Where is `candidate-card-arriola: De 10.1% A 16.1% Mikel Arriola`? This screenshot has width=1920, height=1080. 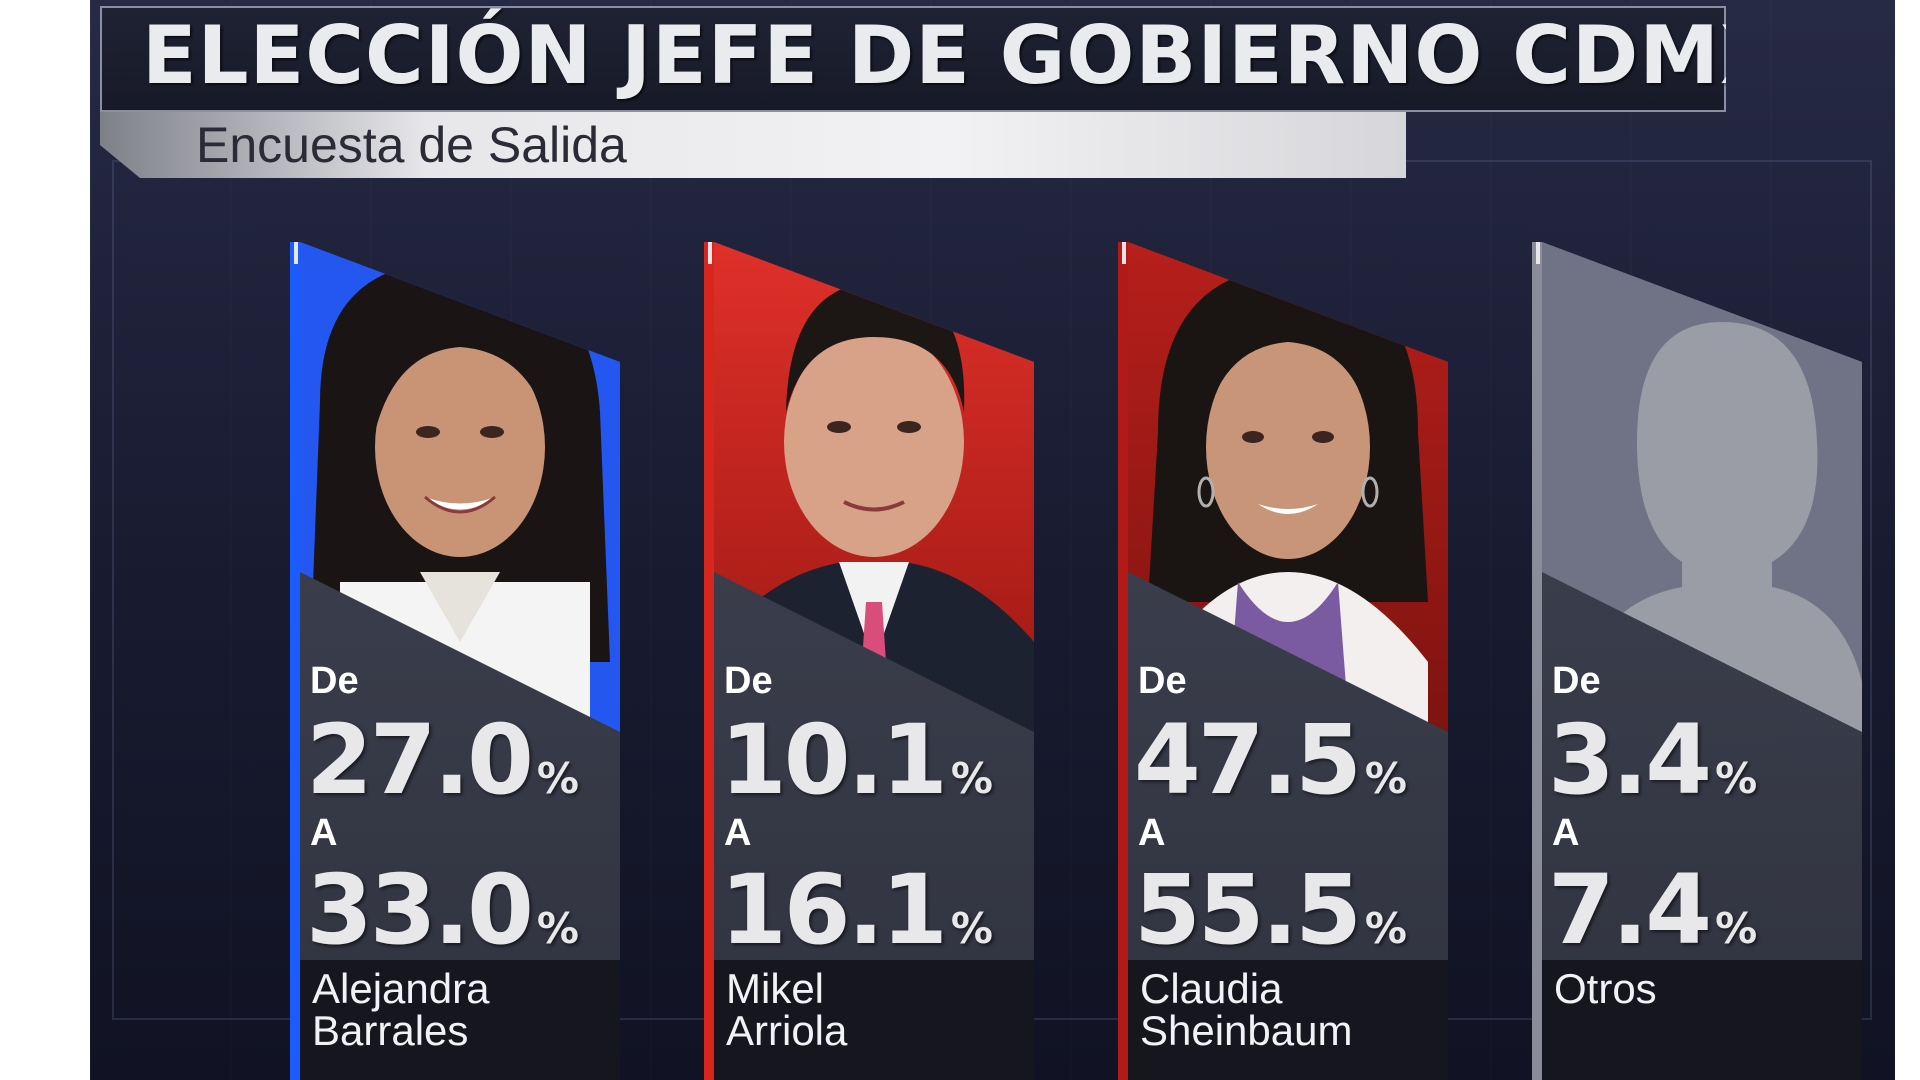
candidate-card-arriola: De 10.1% A 16.1% Mikel Arriola is located at coordinates (869, 661).